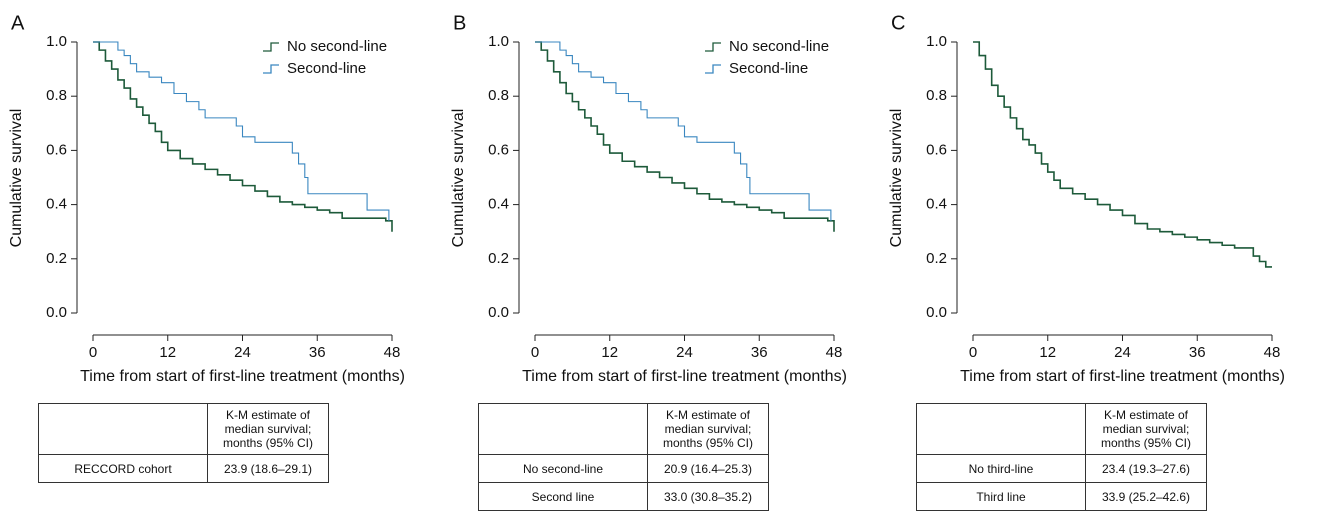  Describe the element at coordinates (1146, 468) in the screenshot. I see `table-cell: 23.4 (19.3–27.6)` at that location.